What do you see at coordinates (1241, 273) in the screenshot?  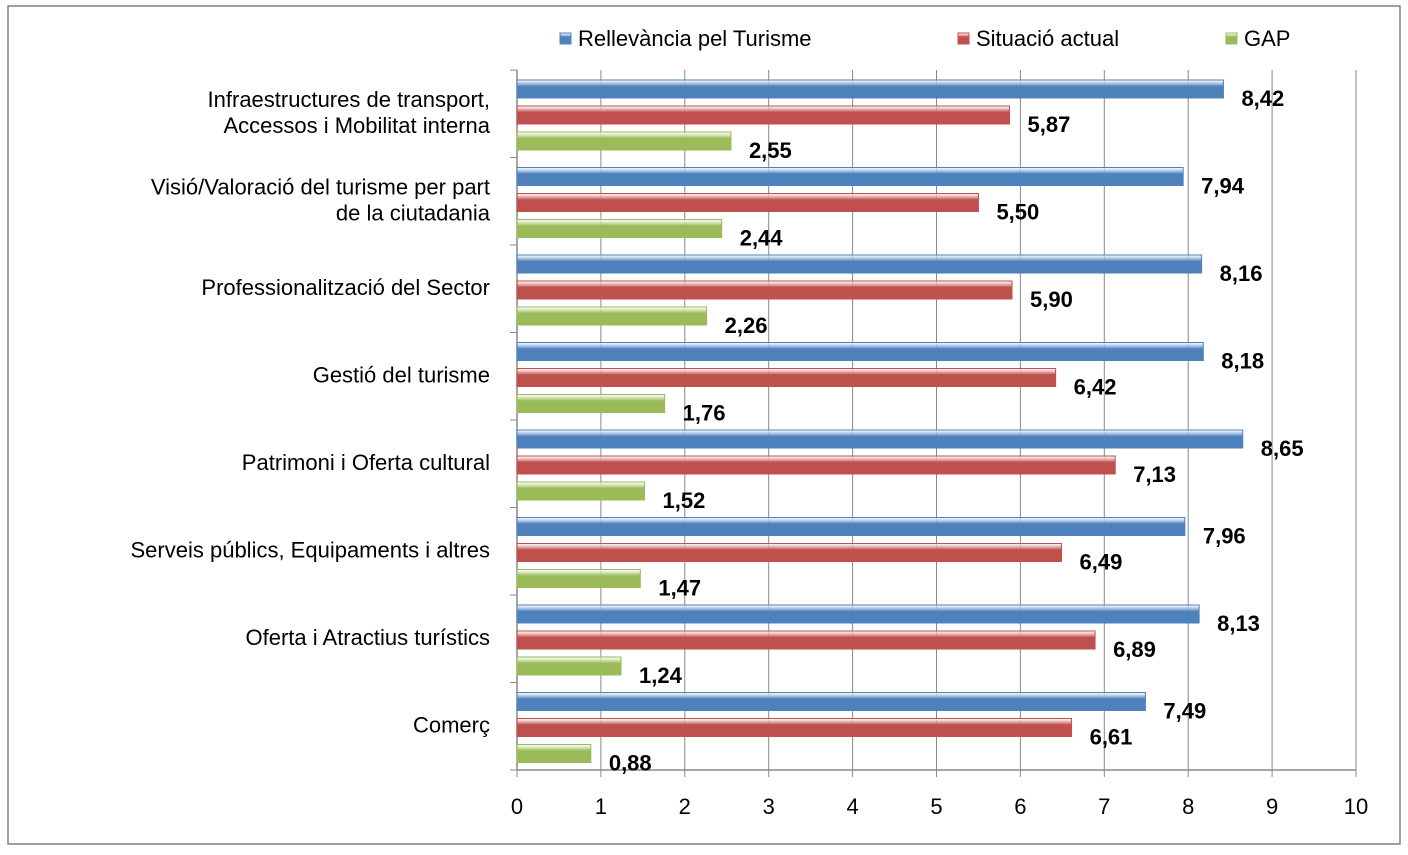 I see `value-label: 8,16` at bounding box center [1241, 273].